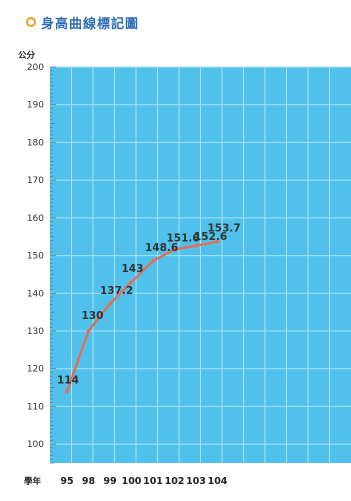  I want to click on data-label: 153.7, so click(224, 229).